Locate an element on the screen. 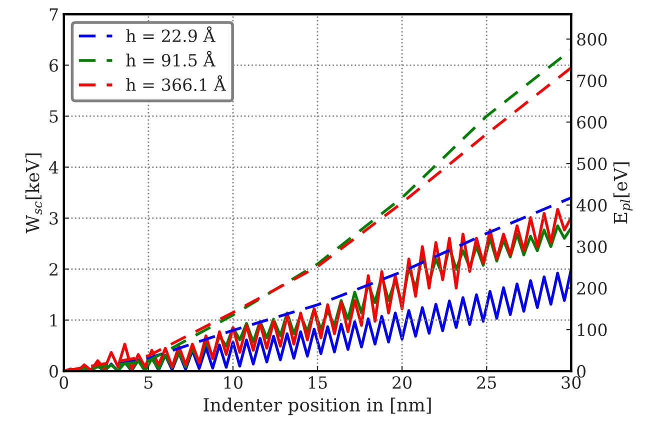 This screenshot has width=652, height=430. y2-tick-label: 500 is located at coordinates (592, 164).